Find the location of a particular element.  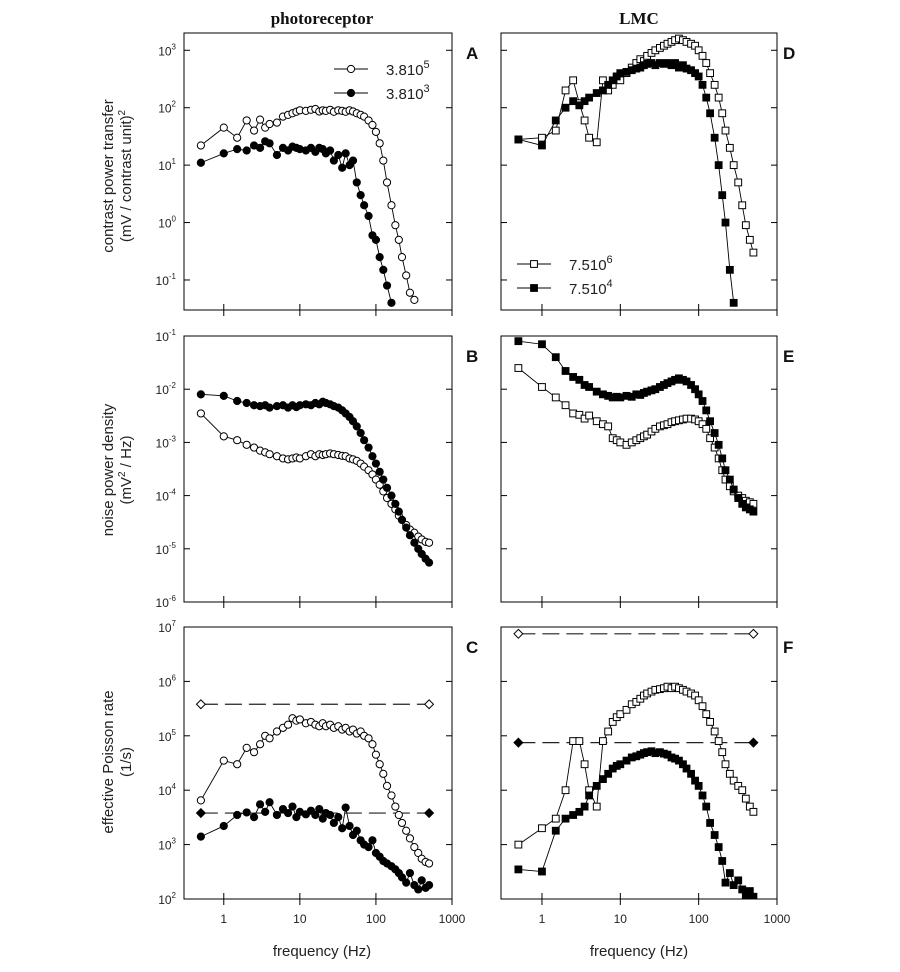

y-tick-label: 10⁷ is located at coordinates (167, 627).